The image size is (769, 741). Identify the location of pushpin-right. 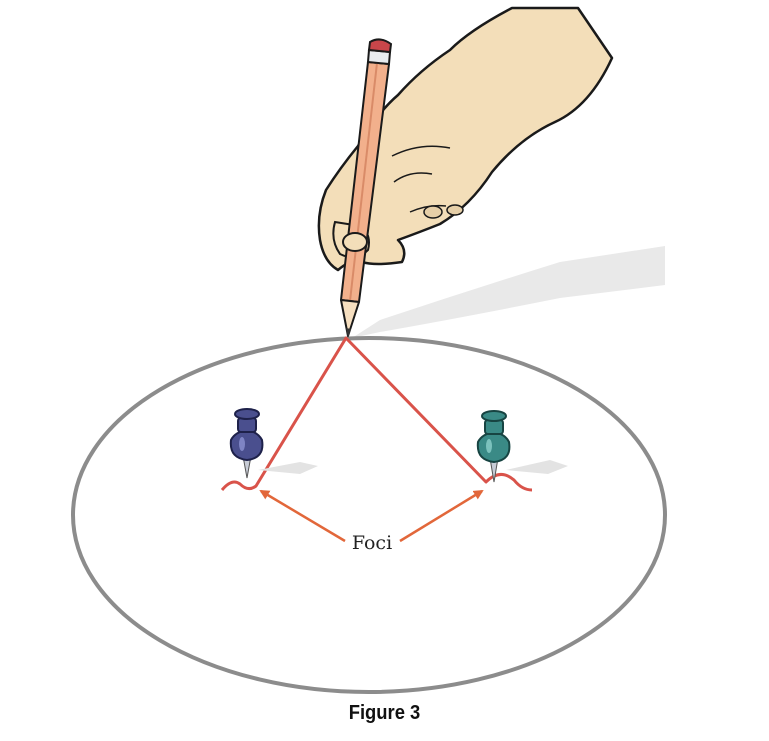
(493, 446).